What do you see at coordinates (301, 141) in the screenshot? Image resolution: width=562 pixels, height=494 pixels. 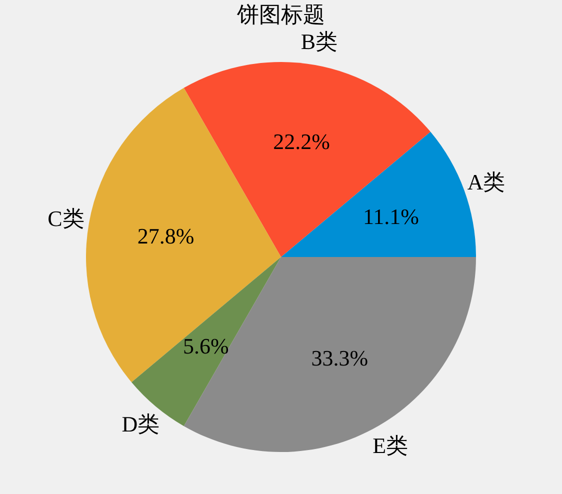 I see `data-label: 22.2%` at bounding box center [301, 141].